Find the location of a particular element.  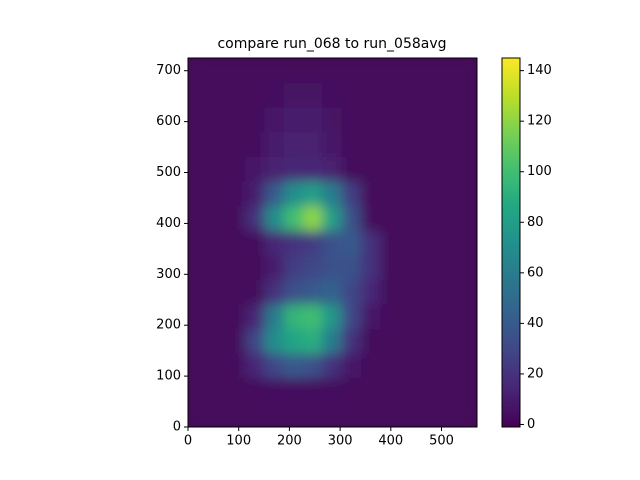

x-tick-label: 500 is located at coordinates (441, 441).